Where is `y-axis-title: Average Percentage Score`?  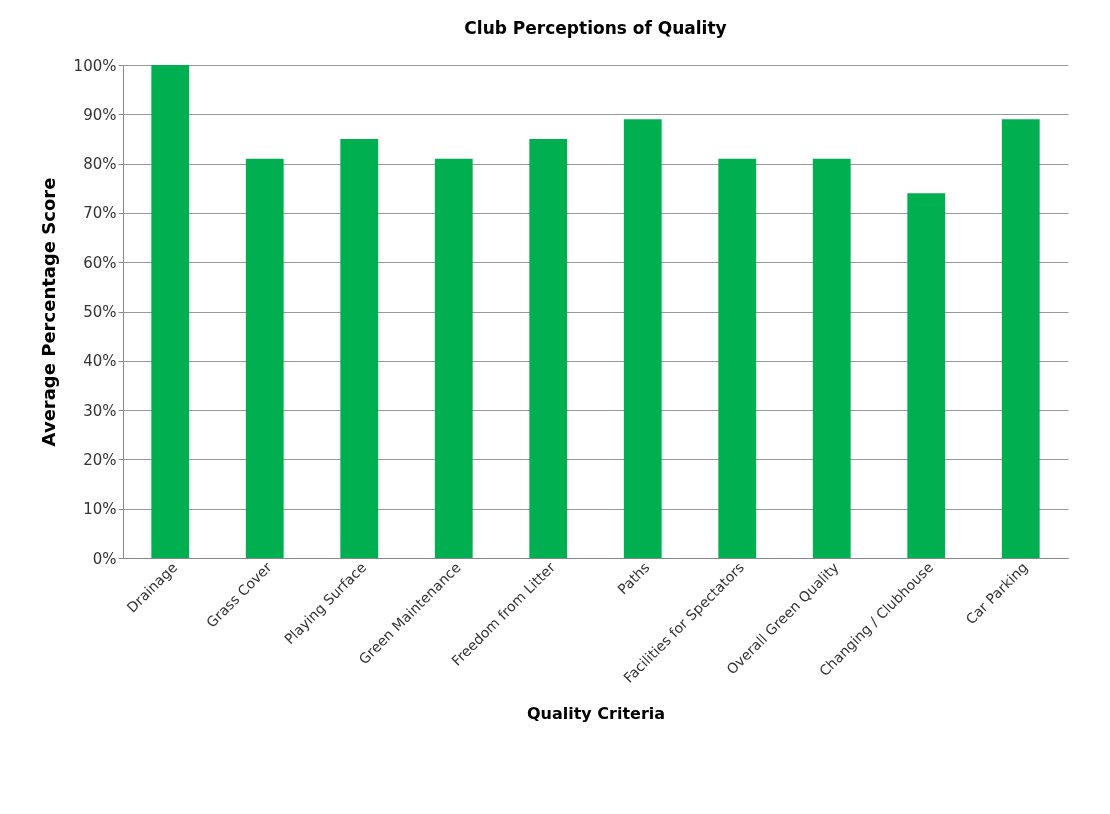
y-axis-title: Average Percentage Score is located at coordinates (48, 312).